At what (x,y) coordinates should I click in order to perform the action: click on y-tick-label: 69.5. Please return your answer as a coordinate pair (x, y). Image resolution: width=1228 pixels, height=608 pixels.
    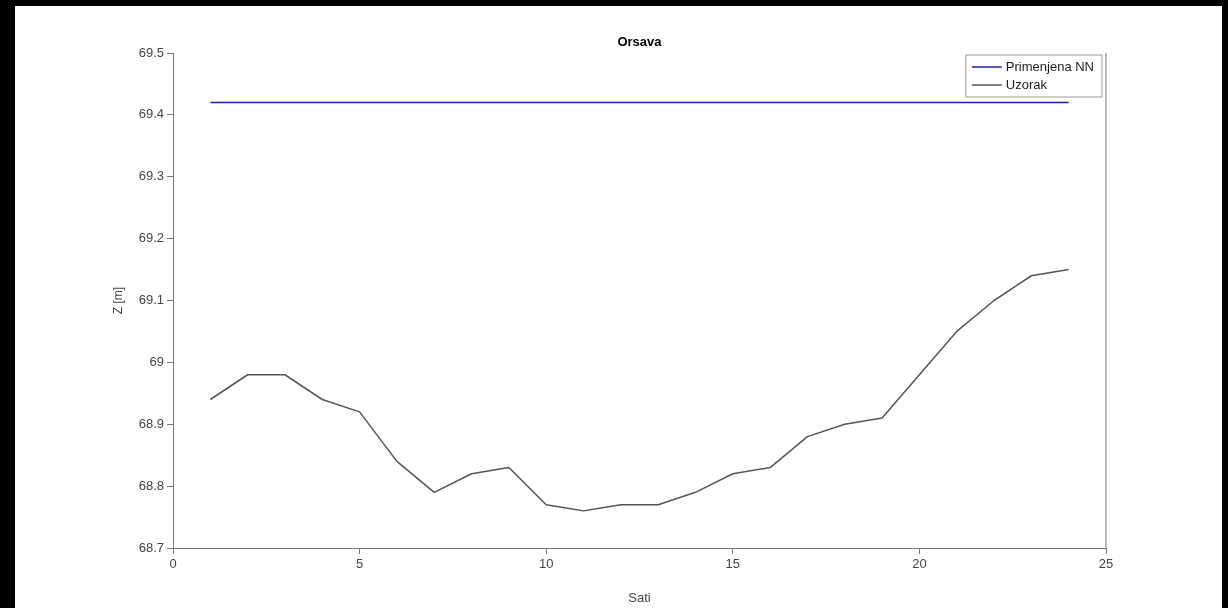
    Looking at the image, I should click on (151, 52).